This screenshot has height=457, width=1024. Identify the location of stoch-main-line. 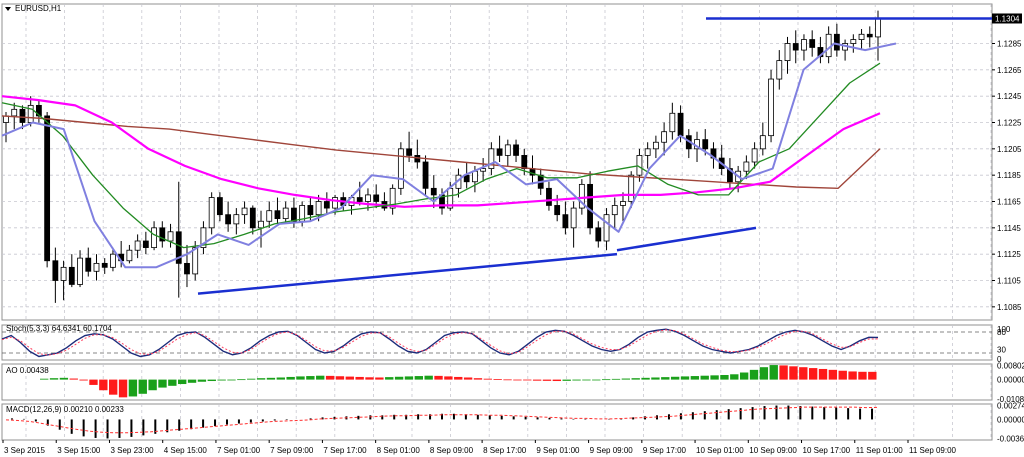
(440, 343).